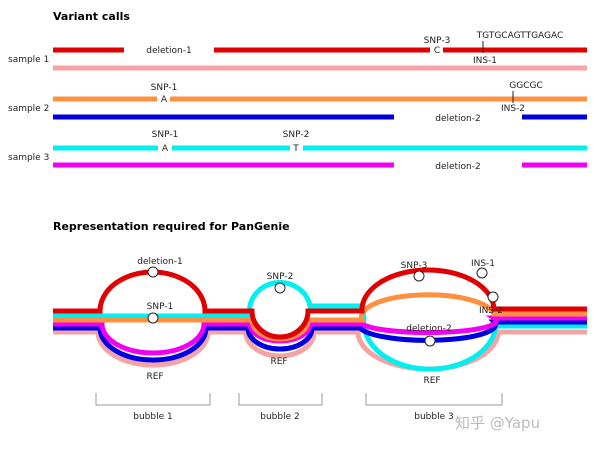  What do you see at coordinates (434, 399) in the screenshot?
I see `bubble-3-bracket` at bounding box center [434, 399].